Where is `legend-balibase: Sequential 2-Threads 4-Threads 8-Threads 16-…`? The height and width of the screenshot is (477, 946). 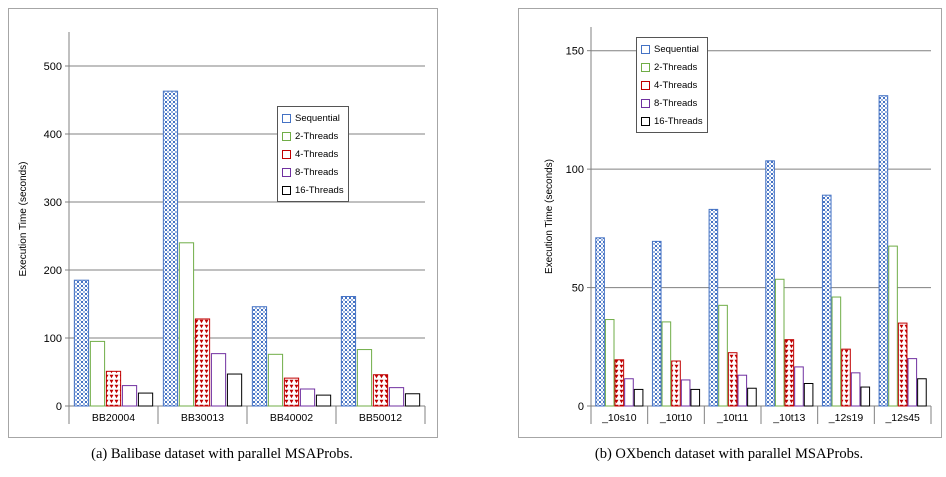
legend-balibase: Sequential 2-Threads 4-Threads 8-Threads 16-… is located at coordinates (313, 154).